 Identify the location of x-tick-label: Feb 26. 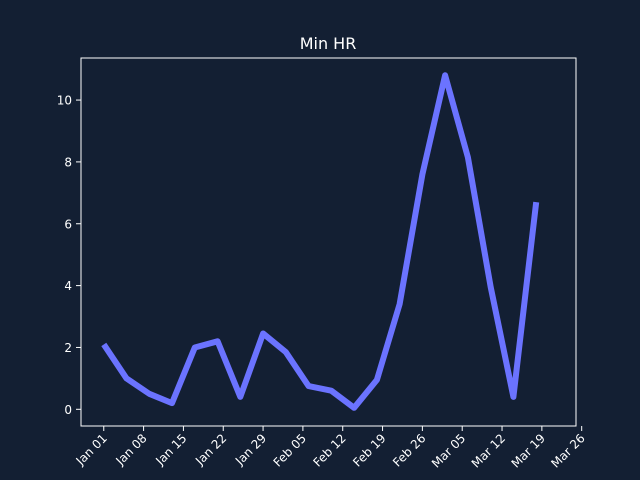
(409, 450).